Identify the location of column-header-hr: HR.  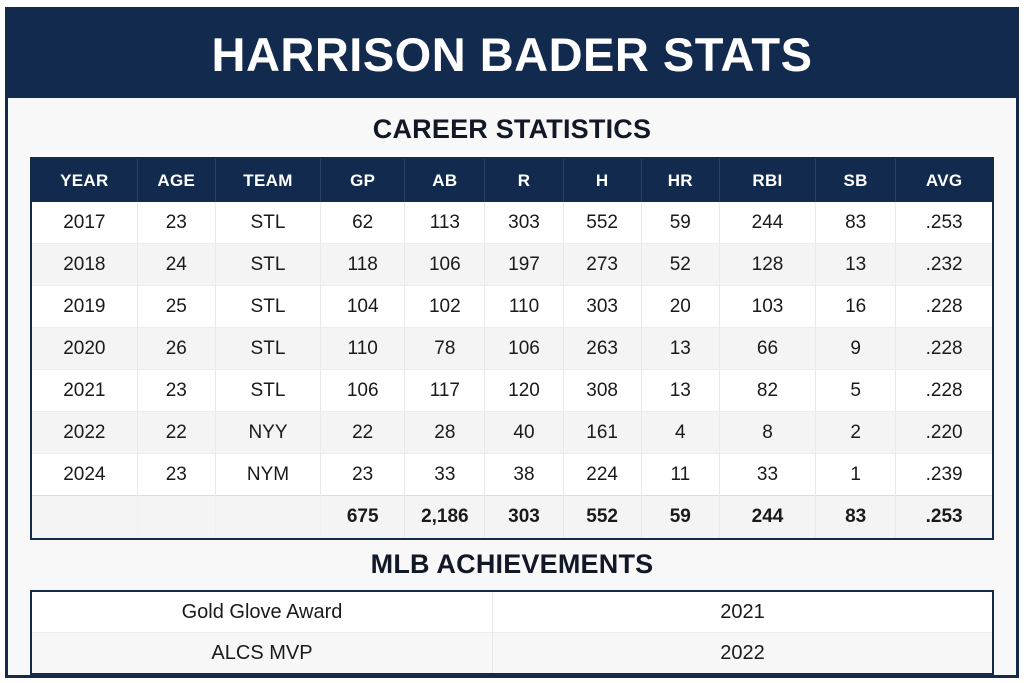
(680, 180).